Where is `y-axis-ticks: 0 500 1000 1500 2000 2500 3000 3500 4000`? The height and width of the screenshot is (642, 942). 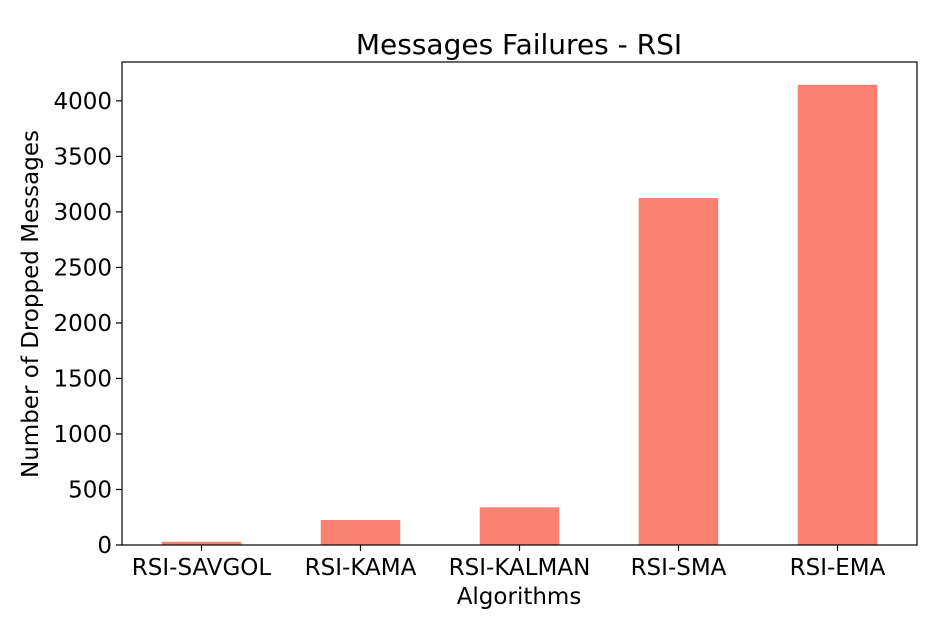 y-axis-ticks: 0 500 1000 1500 2000 2500 3000 3500 4000 is located at coordinates (87, 324).